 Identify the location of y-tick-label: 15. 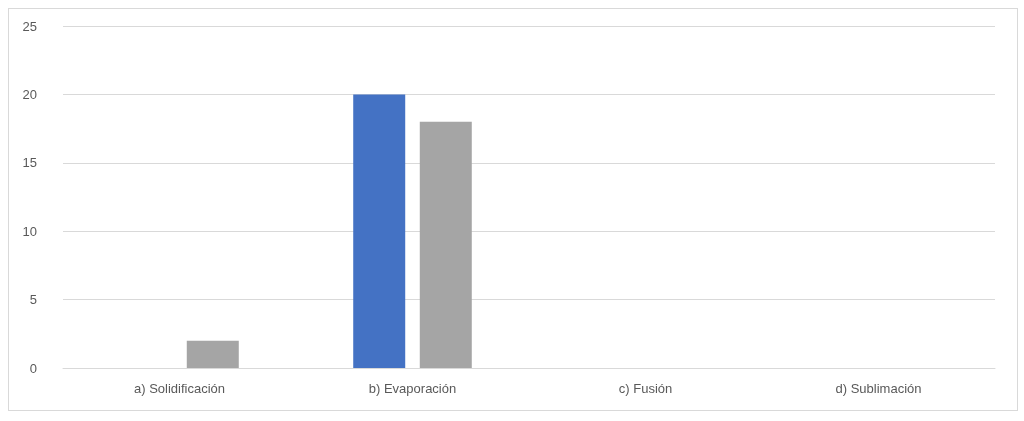
(29, 163).